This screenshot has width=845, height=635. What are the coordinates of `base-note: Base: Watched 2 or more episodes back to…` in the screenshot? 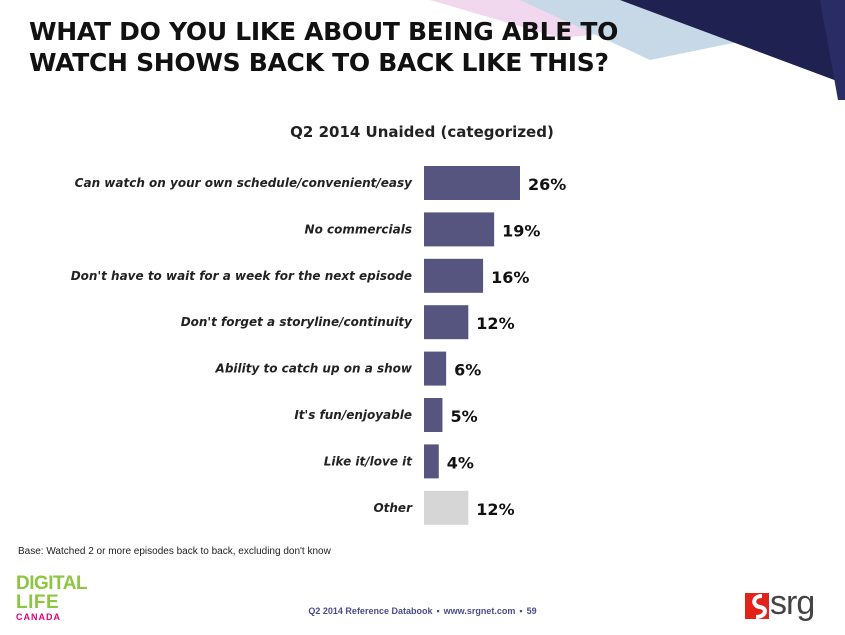 It's located at (174, 551).